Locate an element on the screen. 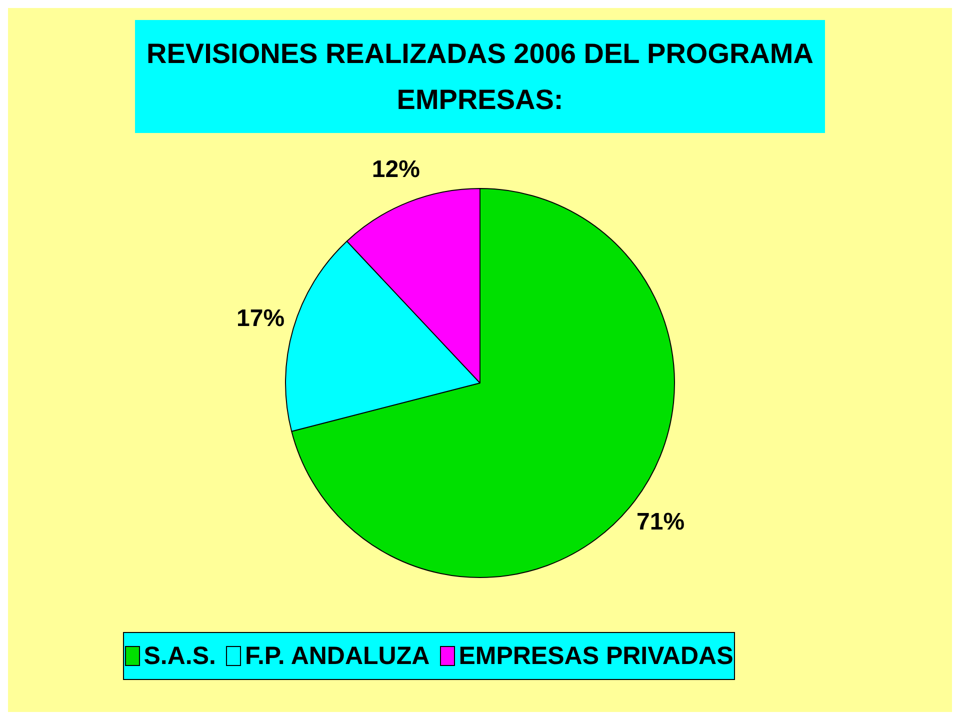  data-label: 12% is located at coordinates (396, 170).